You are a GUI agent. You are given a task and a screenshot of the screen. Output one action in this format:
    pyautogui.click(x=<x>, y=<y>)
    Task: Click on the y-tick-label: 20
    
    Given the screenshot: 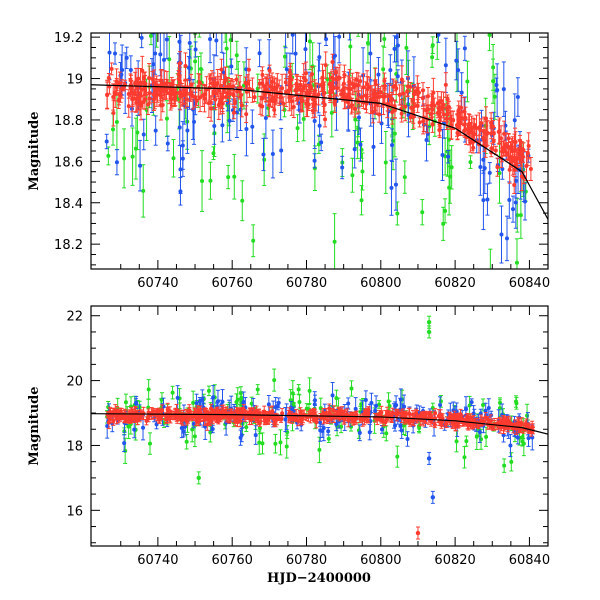 What is the action you would take?
    pyautogui.click(x=74, y=382)
    